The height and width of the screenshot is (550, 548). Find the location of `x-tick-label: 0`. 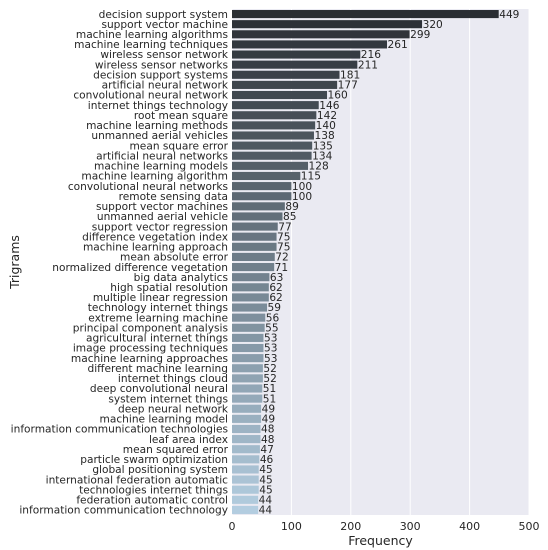

x-tick-label: 0 is located at coordinates (232, 526).